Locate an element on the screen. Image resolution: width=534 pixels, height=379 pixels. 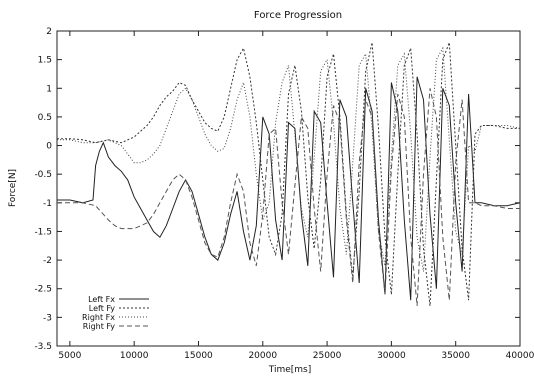
chart-title: Force Progression is located at coordinates (298, 15).